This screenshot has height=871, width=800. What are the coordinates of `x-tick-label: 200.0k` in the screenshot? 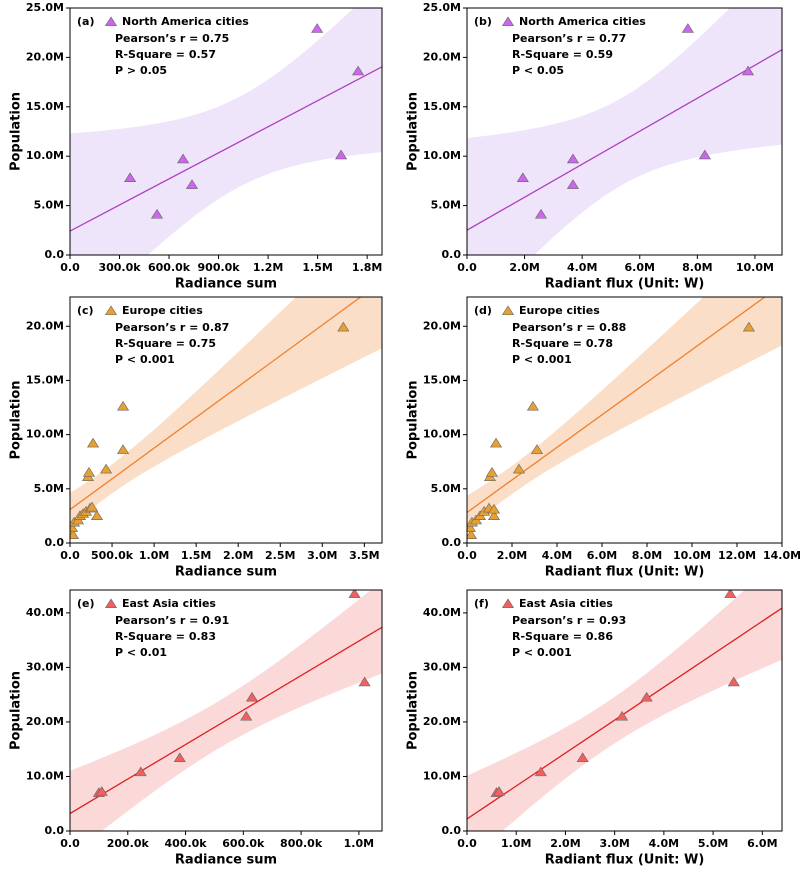 It's located at (128, 843).